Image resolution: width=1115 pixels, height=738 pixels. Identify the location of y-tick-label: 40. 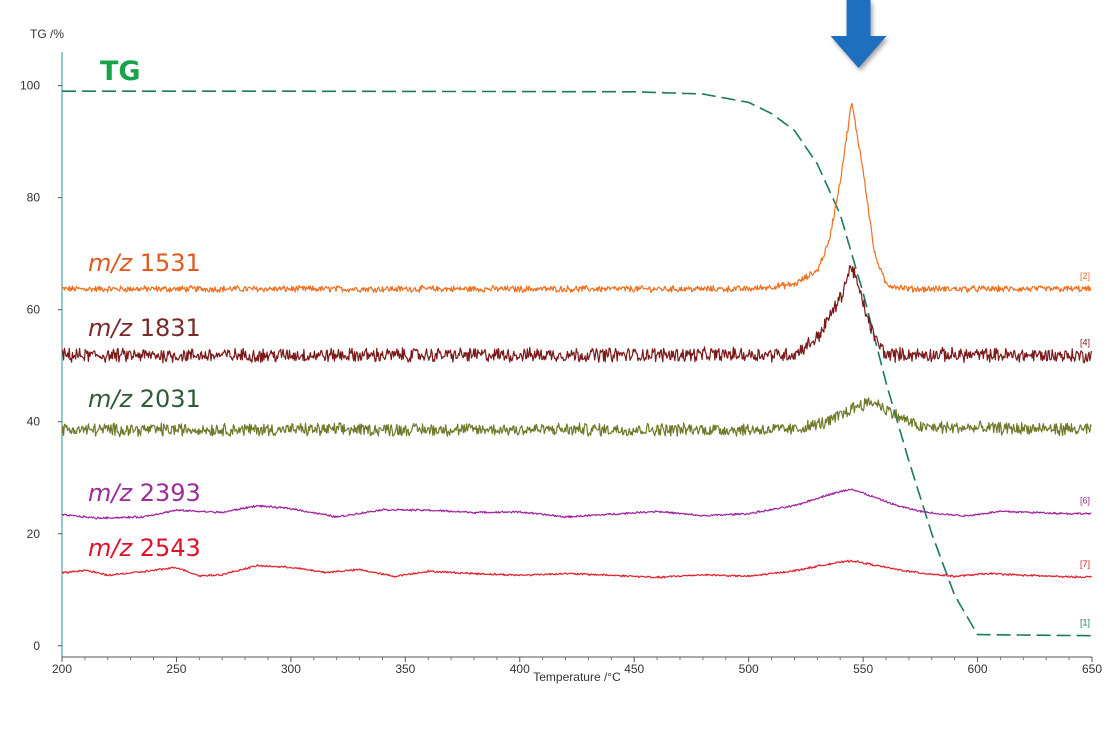
(34, 422).